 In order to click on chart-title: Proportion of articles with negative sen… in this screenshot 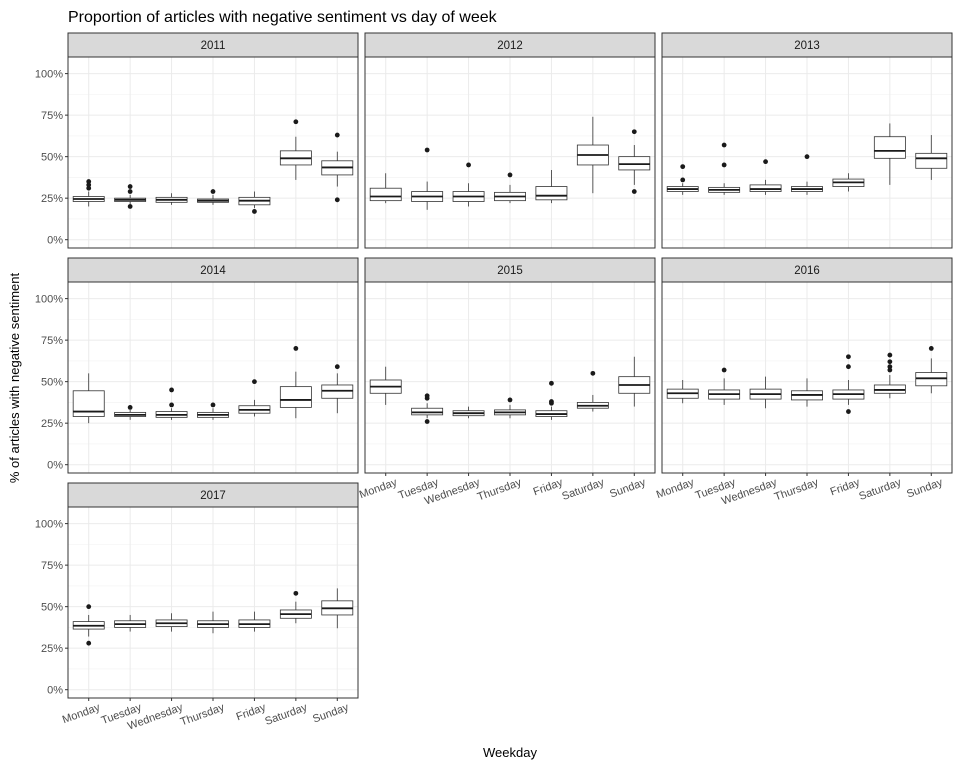, I will do `click(283, 17)`.